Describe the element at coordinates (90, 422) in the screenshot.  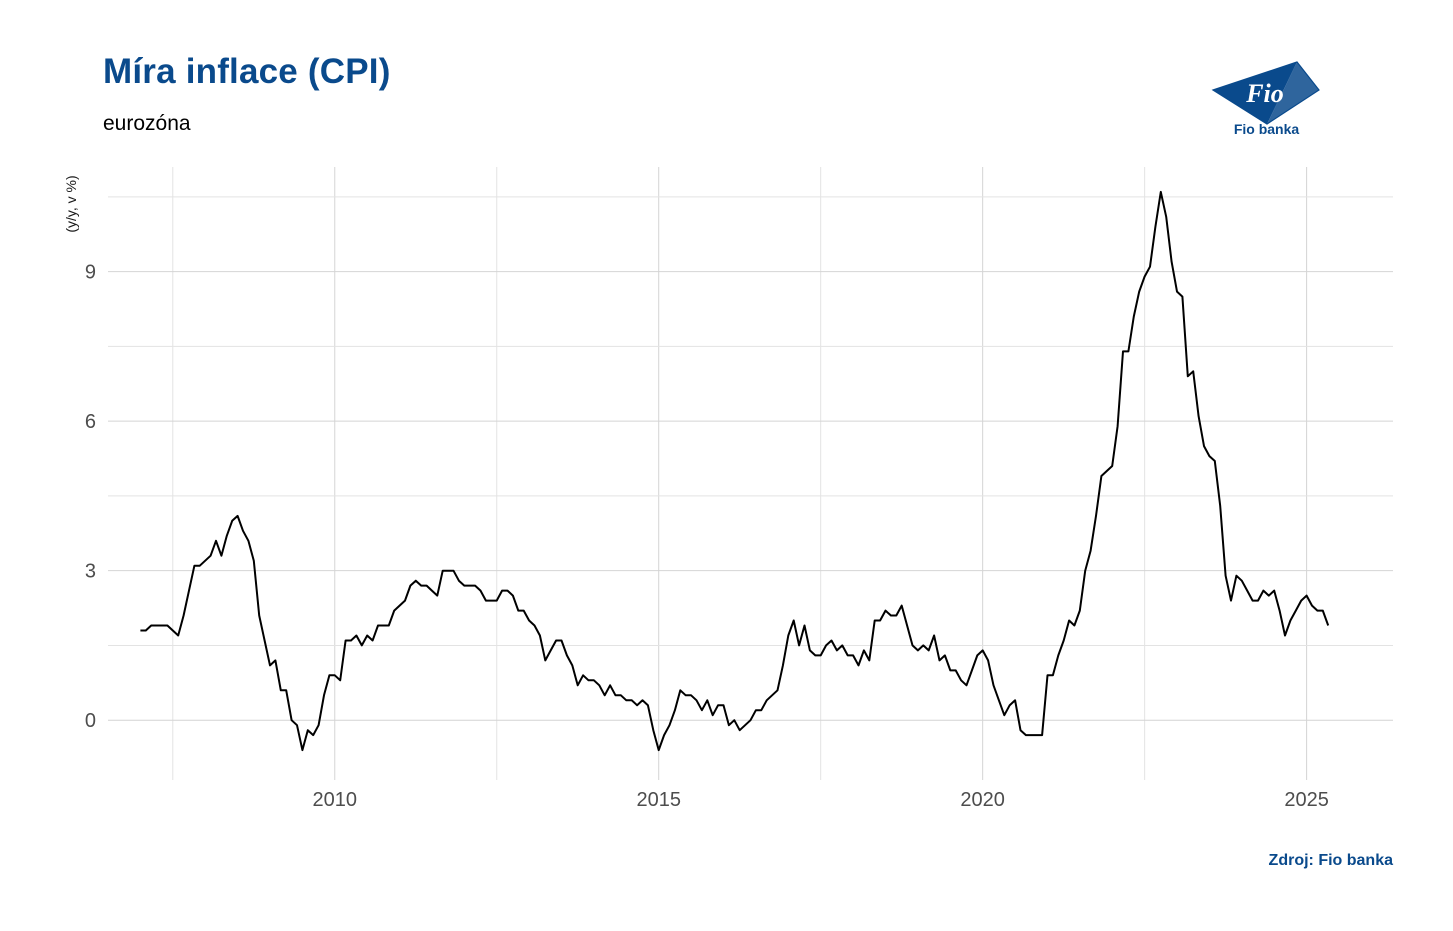
I see `y-tick-label: 6` at that location.